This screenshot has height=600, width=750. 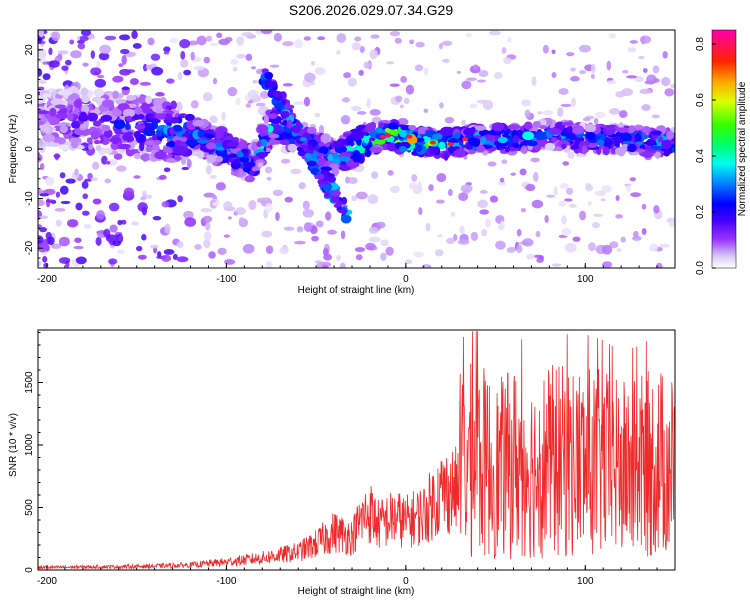 I want to click on x-tick-label: 100, so click(x=585, y=581).